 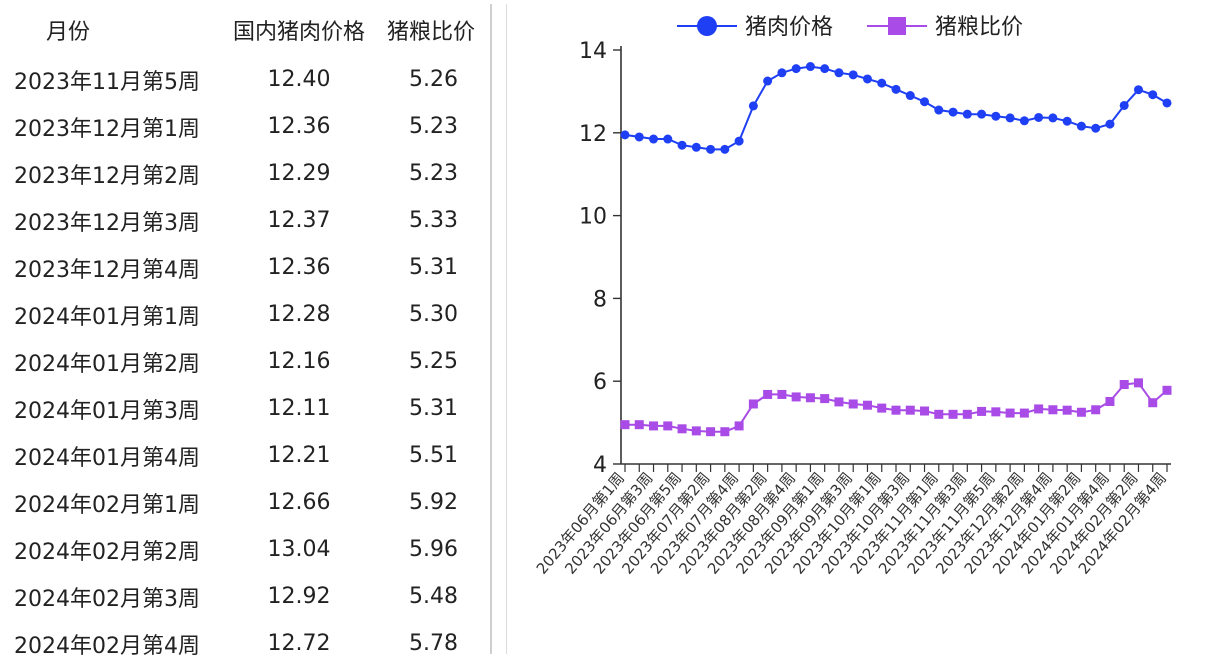 I want to click on row-hog-grain-ratio: 5.96, so click(x=433, y=549).